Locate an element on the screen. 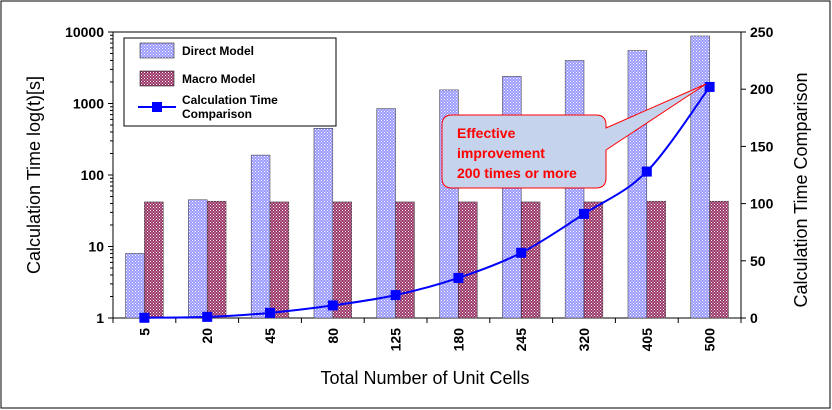  x-tick-label: 5 is located at coordinates (144, 332).